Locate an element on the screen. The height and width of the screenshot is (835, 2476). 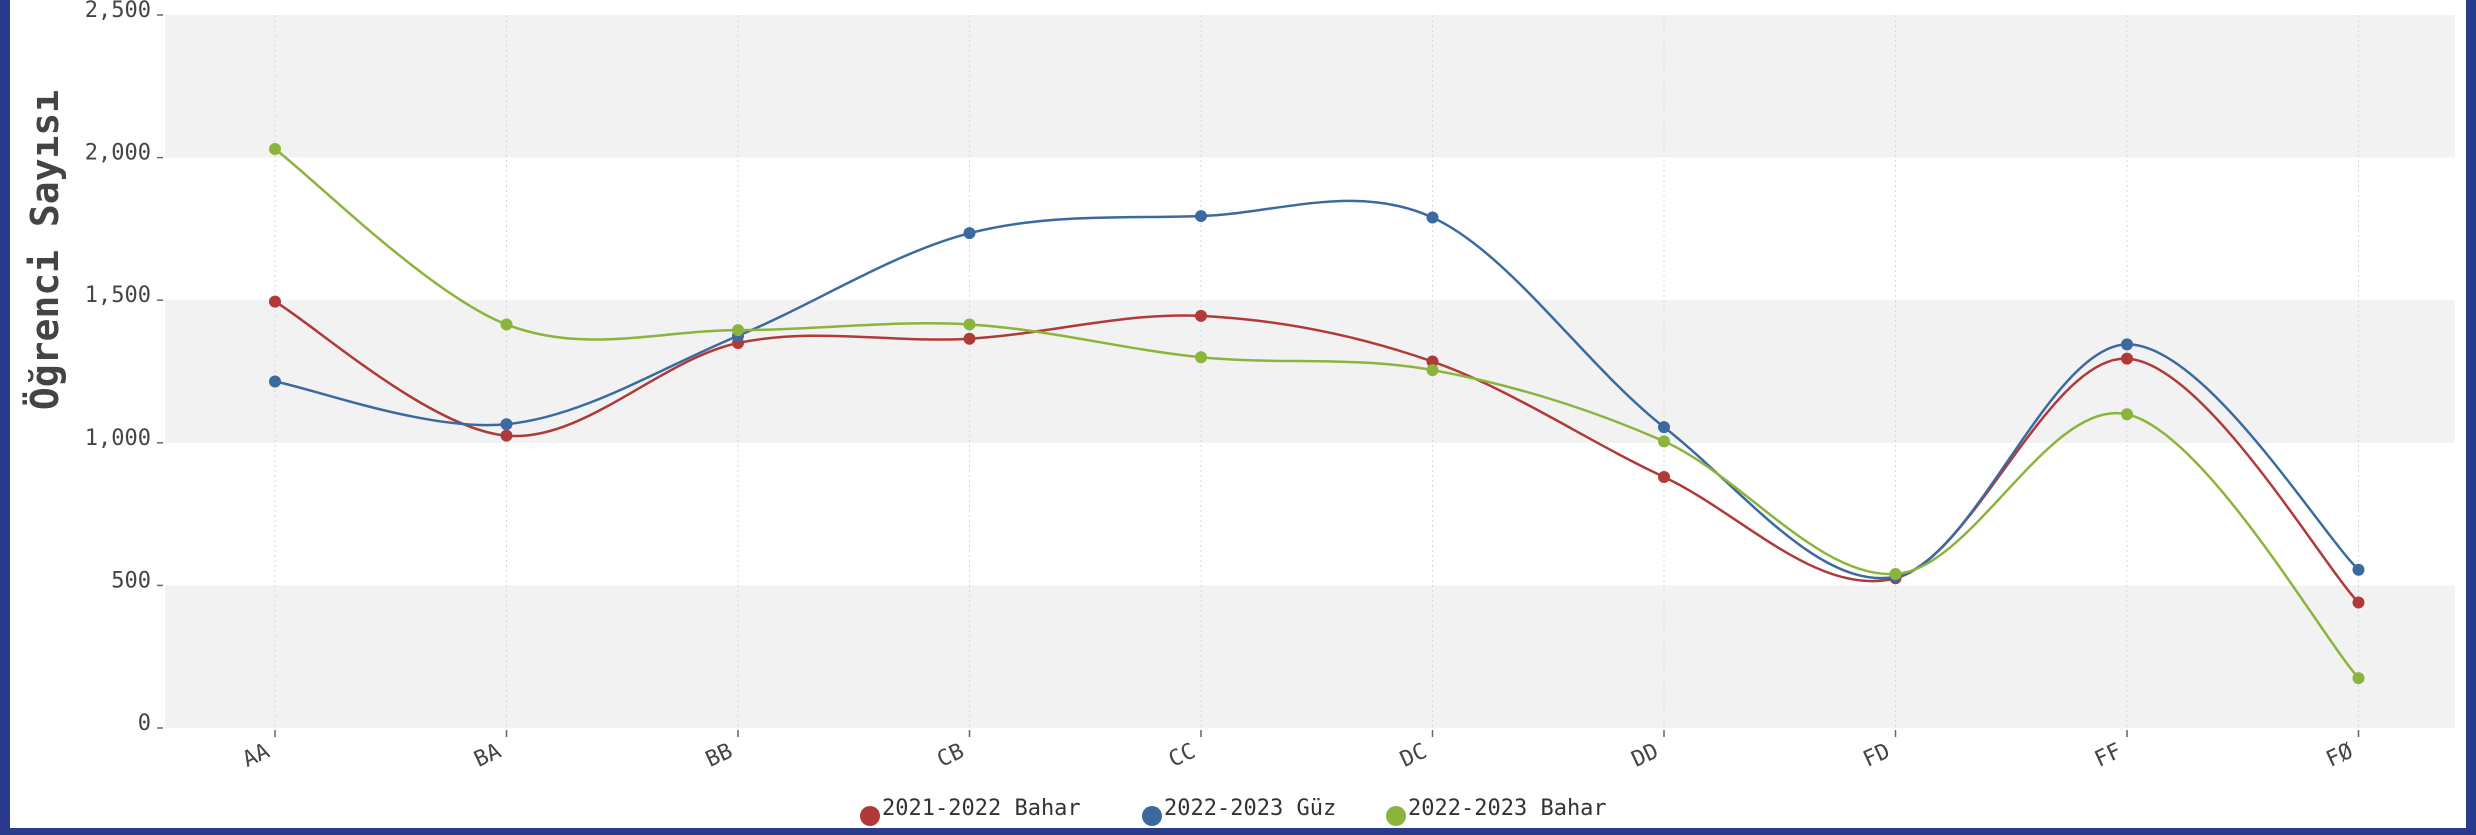
y-tick-label: 2,000 is located at coordinates (118, 153).